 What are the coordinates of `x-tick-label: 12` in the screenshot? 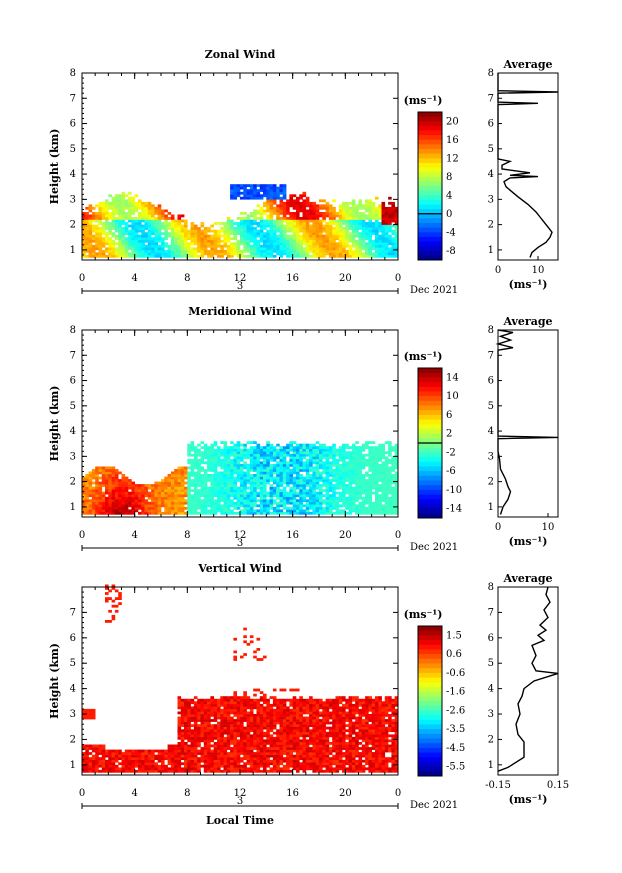 It's located at (240, 535).